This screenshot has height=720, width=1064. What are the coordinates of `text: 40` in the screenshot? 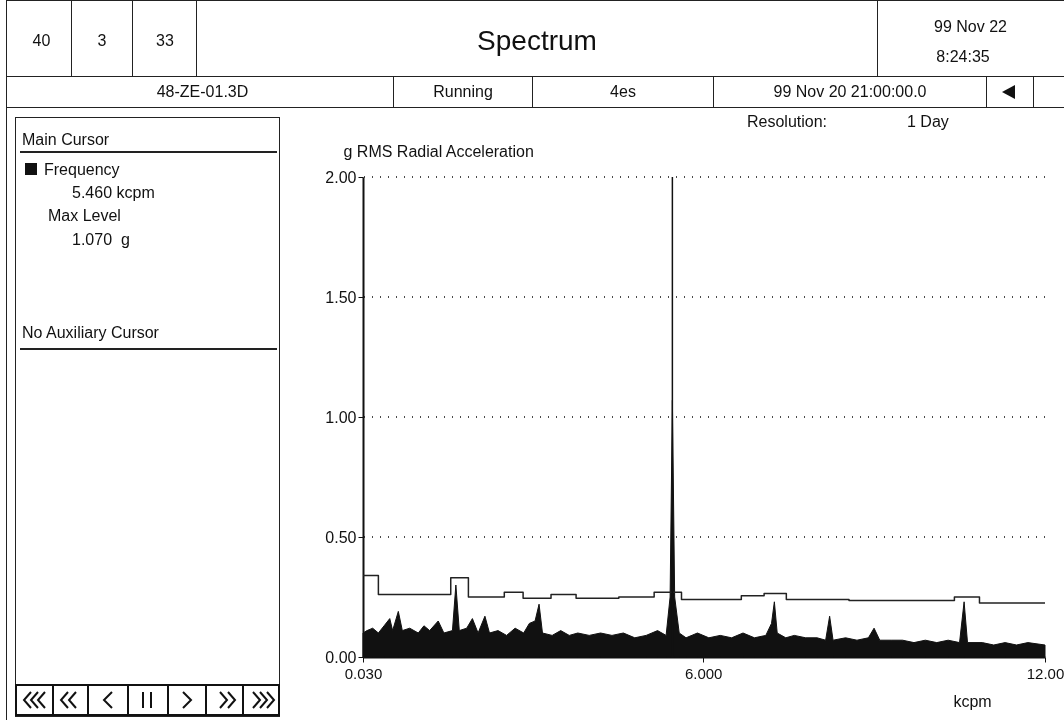 It's located at (41, 41).